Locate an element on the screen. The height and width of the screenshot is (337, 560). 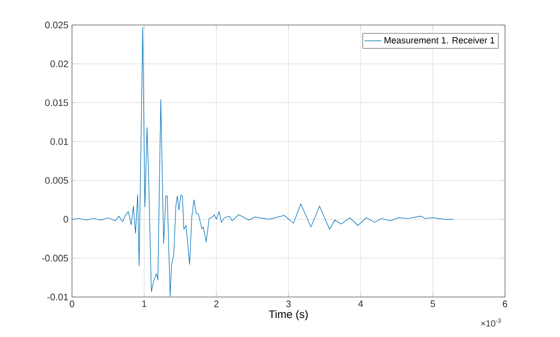
y-tick-label: 0.015 is located at coordinates (56, 102).